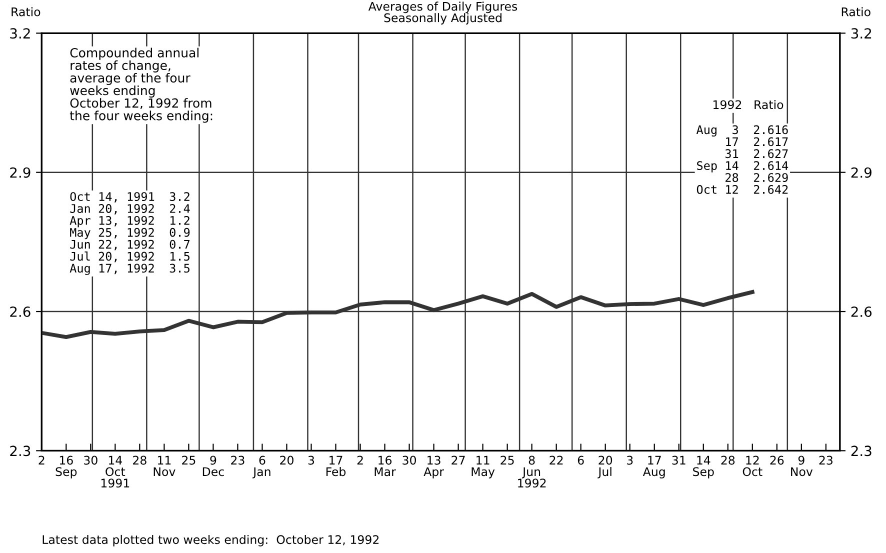 The width and height of the screenshot is (886, 553). What do you see at coordinates (210, 540) in the screenshot?
I see `text: Latest data plotted two weeks ending: October 12, 1992` at bounding box center [210, 540].